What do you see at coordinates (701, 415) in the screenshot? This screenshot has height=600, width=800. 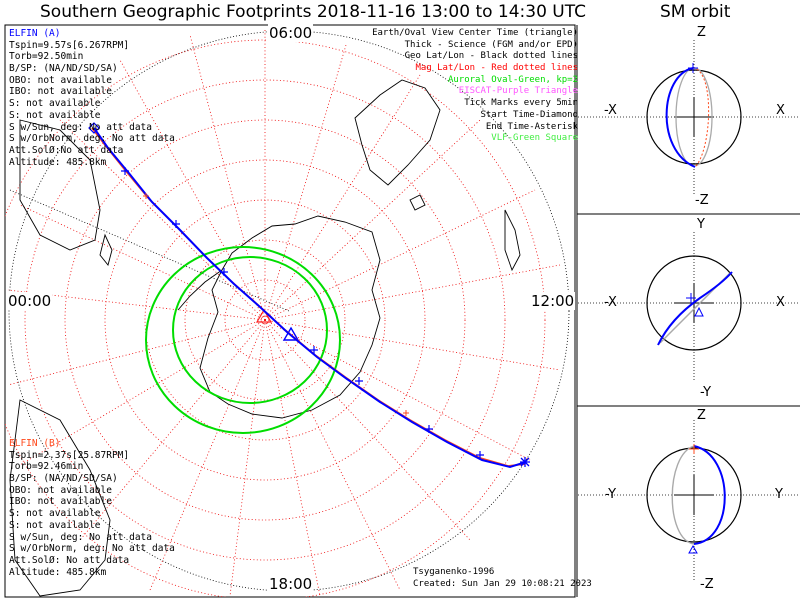 I see `sm3-axis-top: Z` at bounding box center [701, 415].